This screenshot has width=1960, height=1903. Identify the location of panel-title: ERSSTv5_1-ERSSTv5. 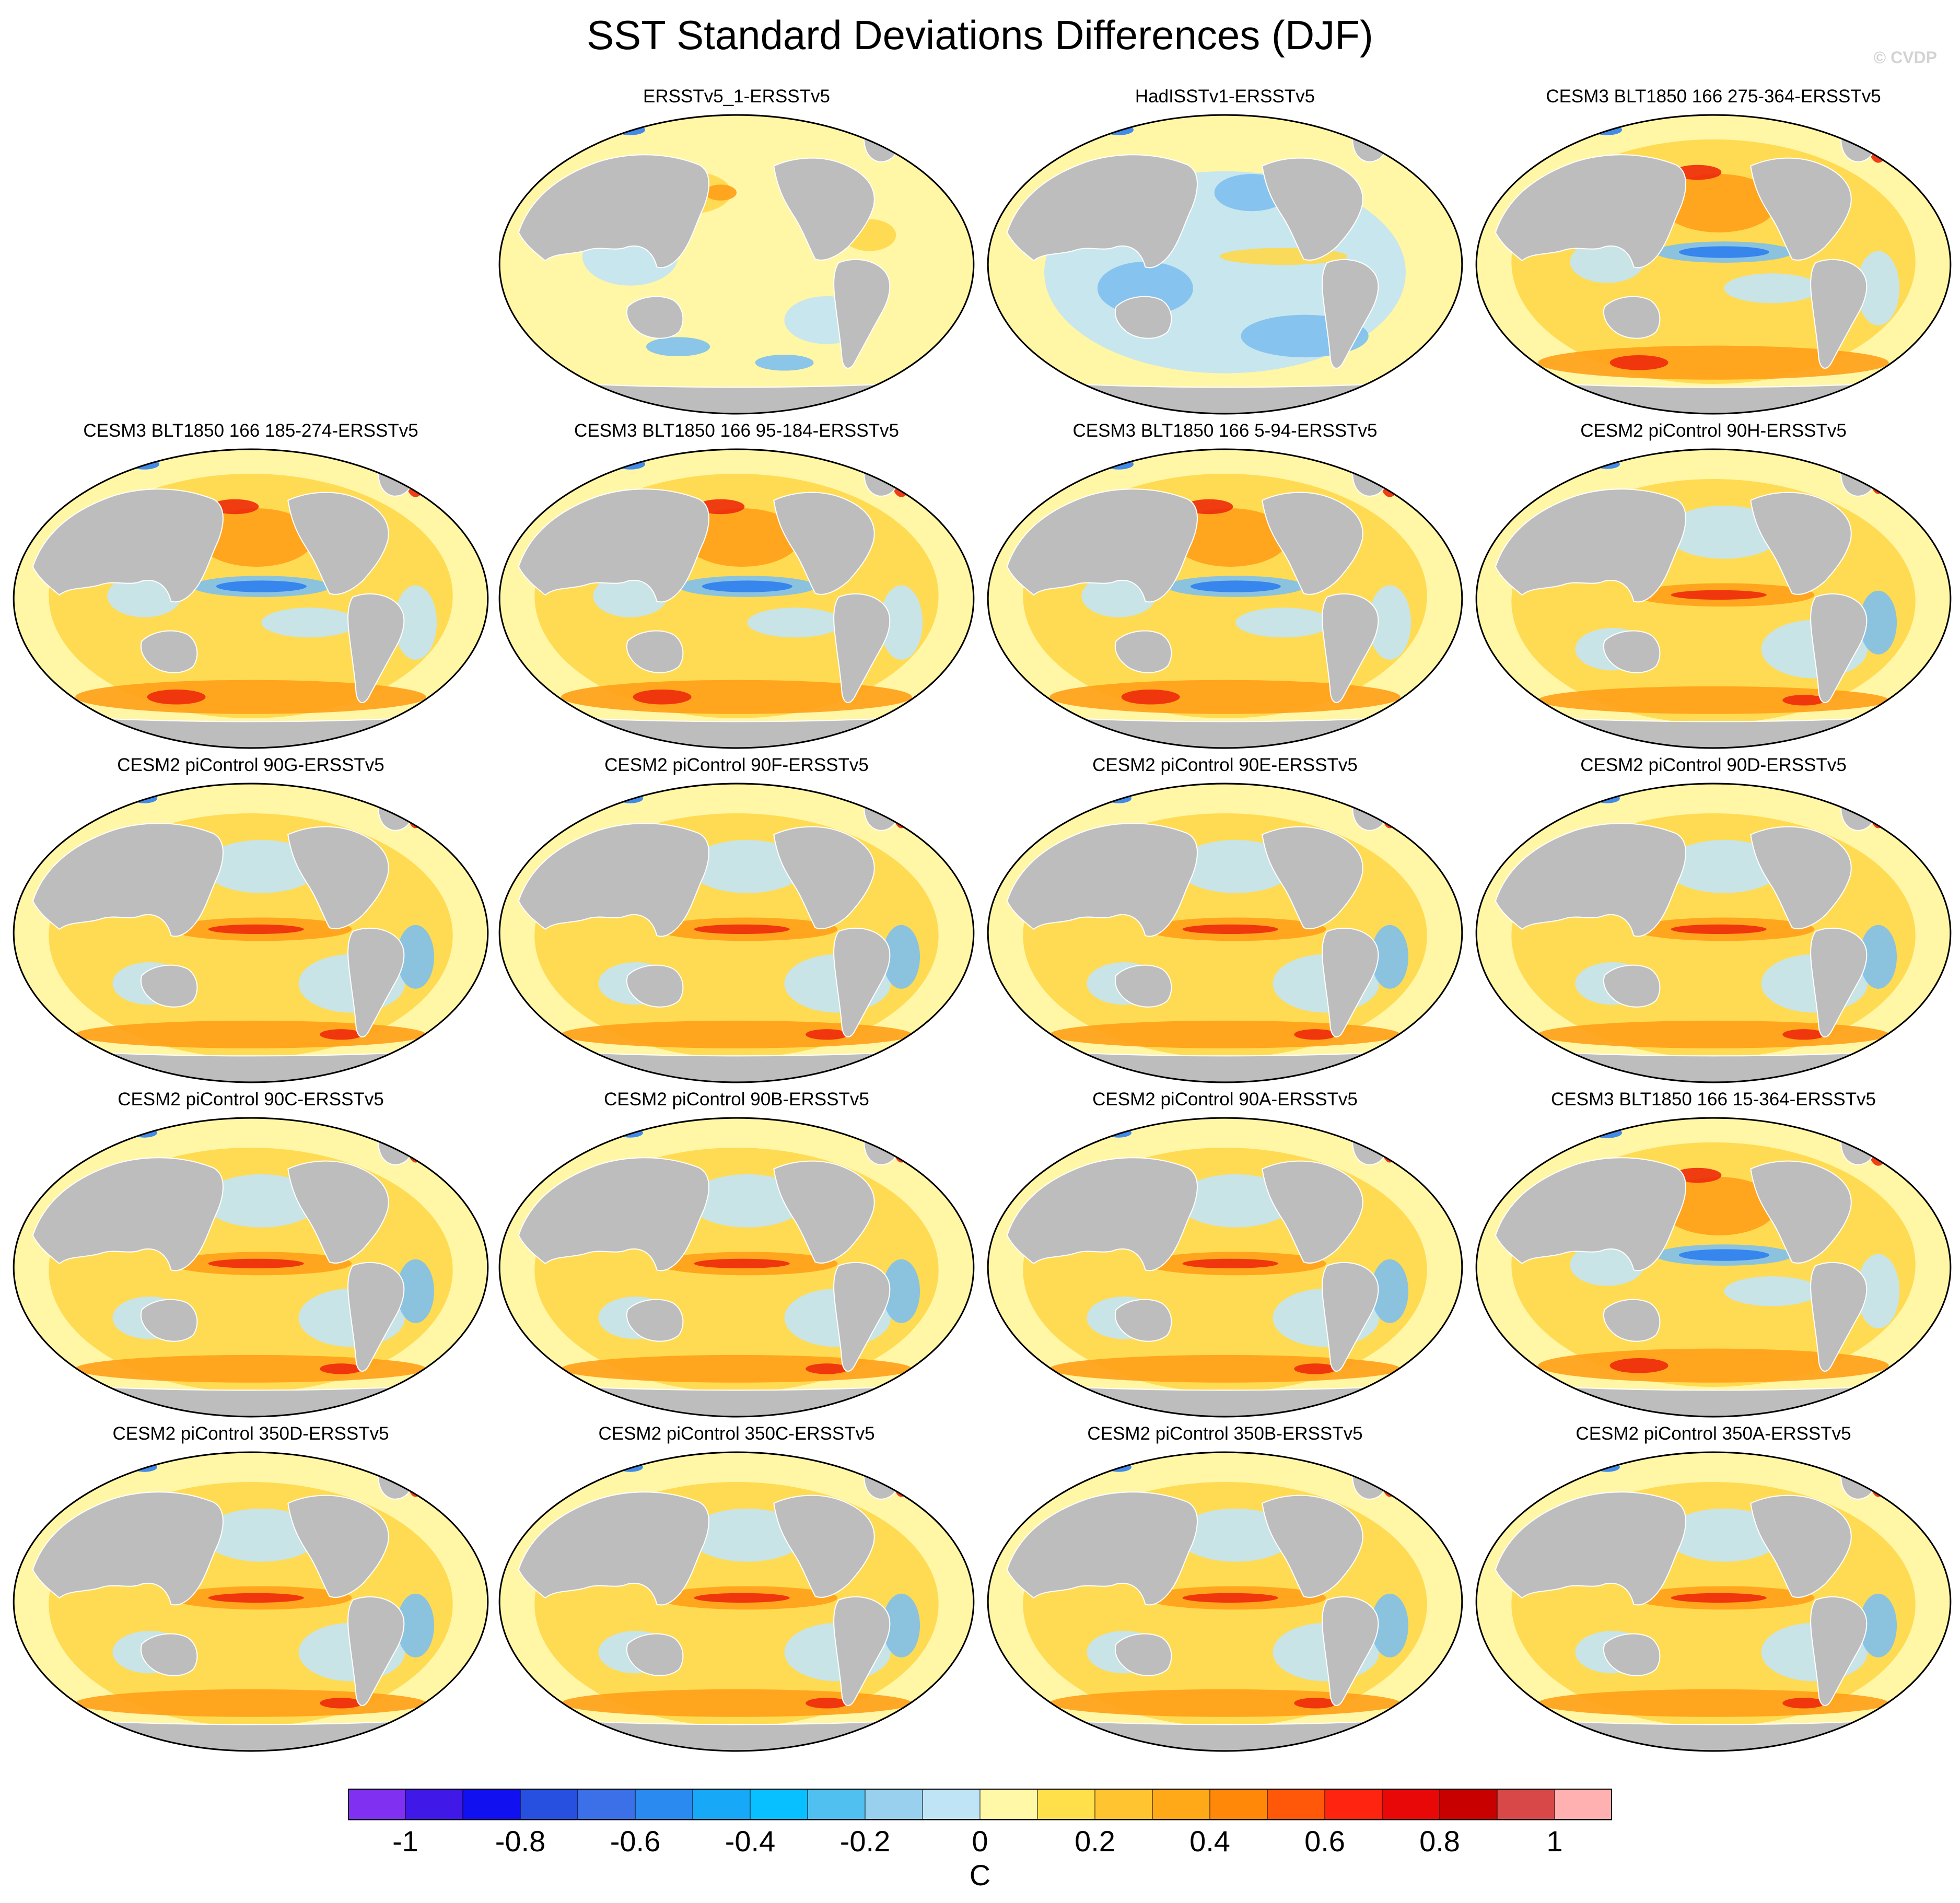
(736, 96).